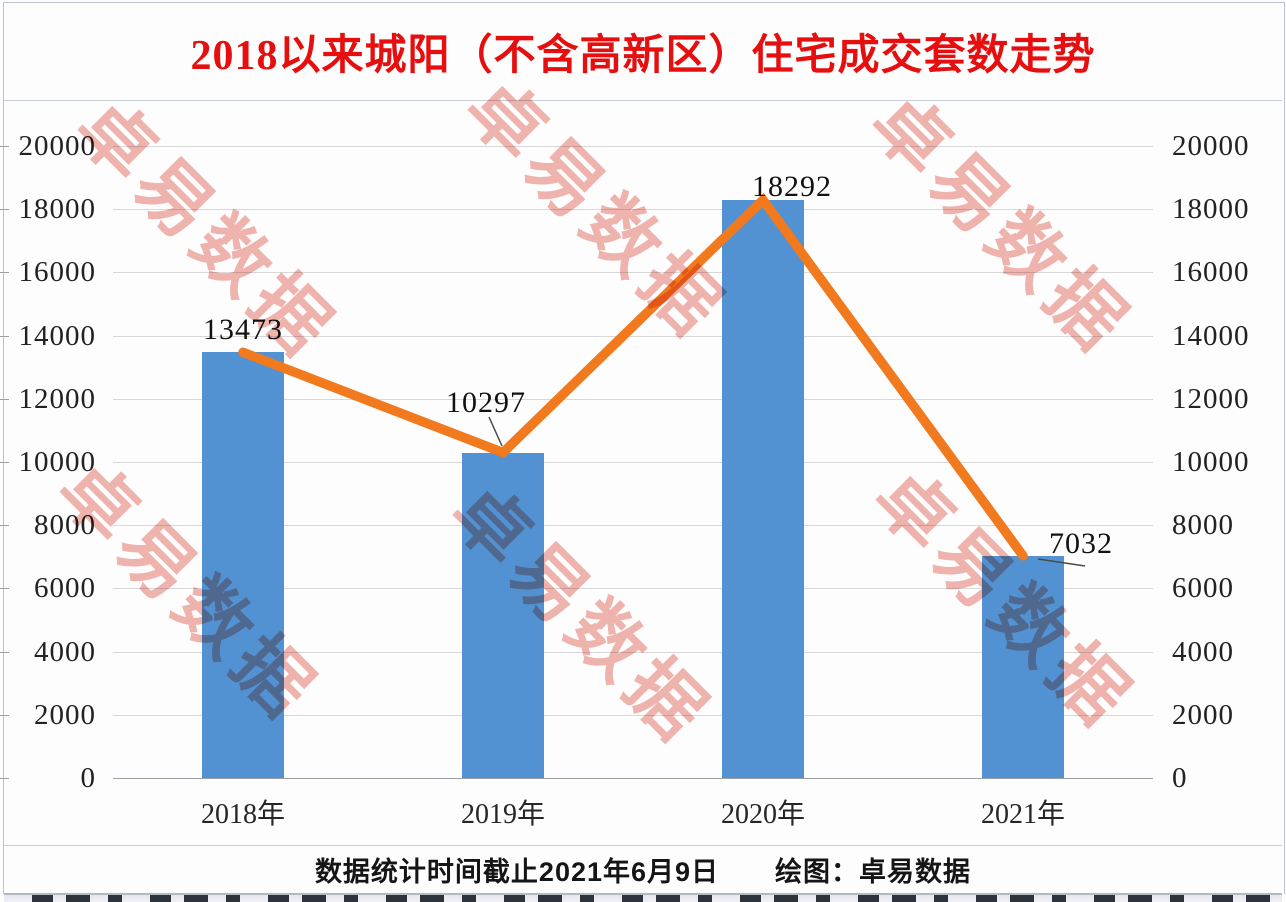  Describe the element at coordinates (65, 525) in the screenshot. I see `y-axis-label-left-8000: 8000` at that location.